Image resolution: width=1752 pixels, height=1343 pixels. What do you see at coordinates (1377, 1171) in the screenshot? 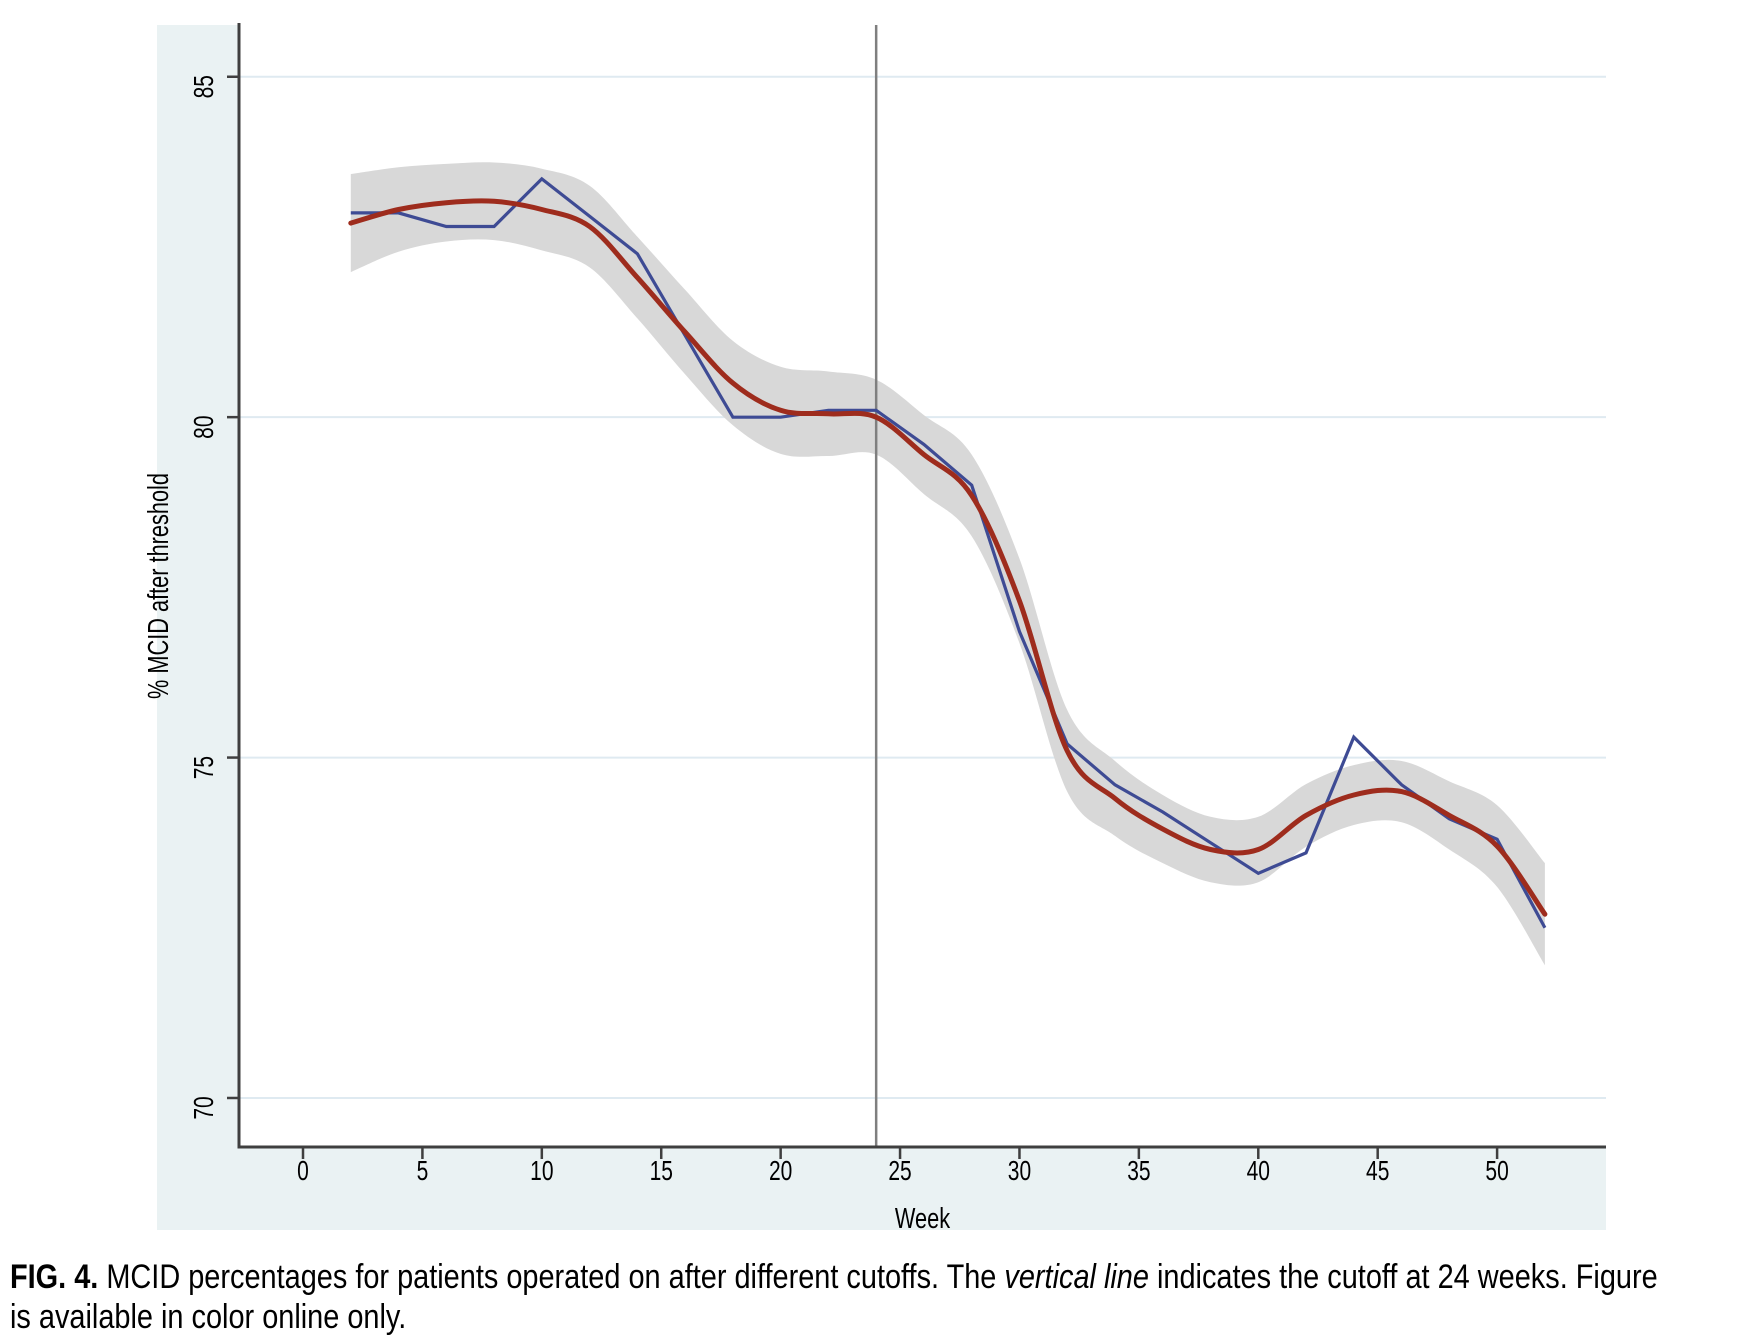
I see `x-tick-label-45: 45` at bounding box center [1377, 1171].